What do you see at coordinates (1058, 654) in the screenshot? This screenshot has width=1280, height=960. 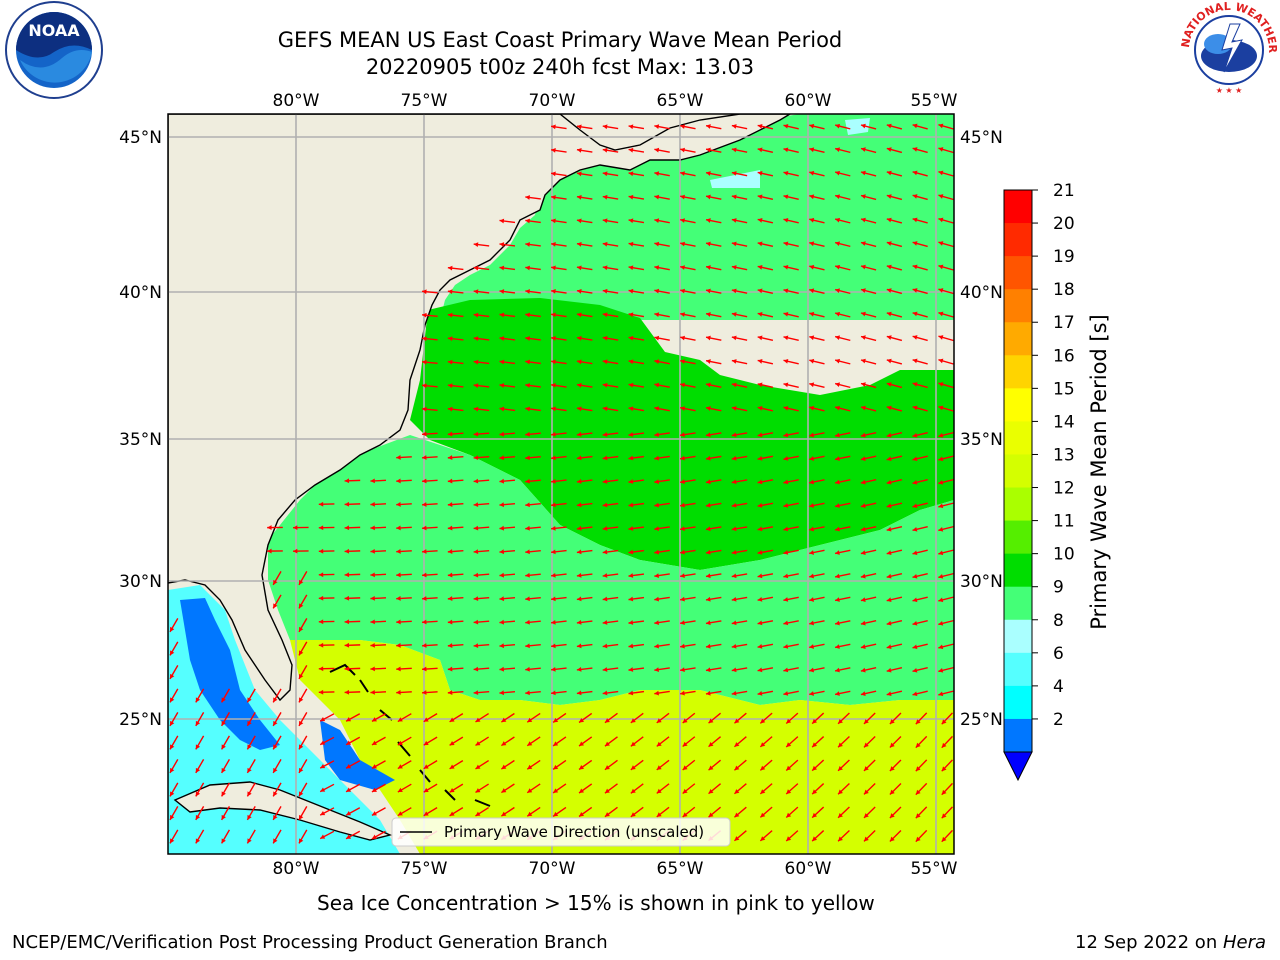 I see `colorbar-tick-label: 6` at bounding box center [1058, 654].